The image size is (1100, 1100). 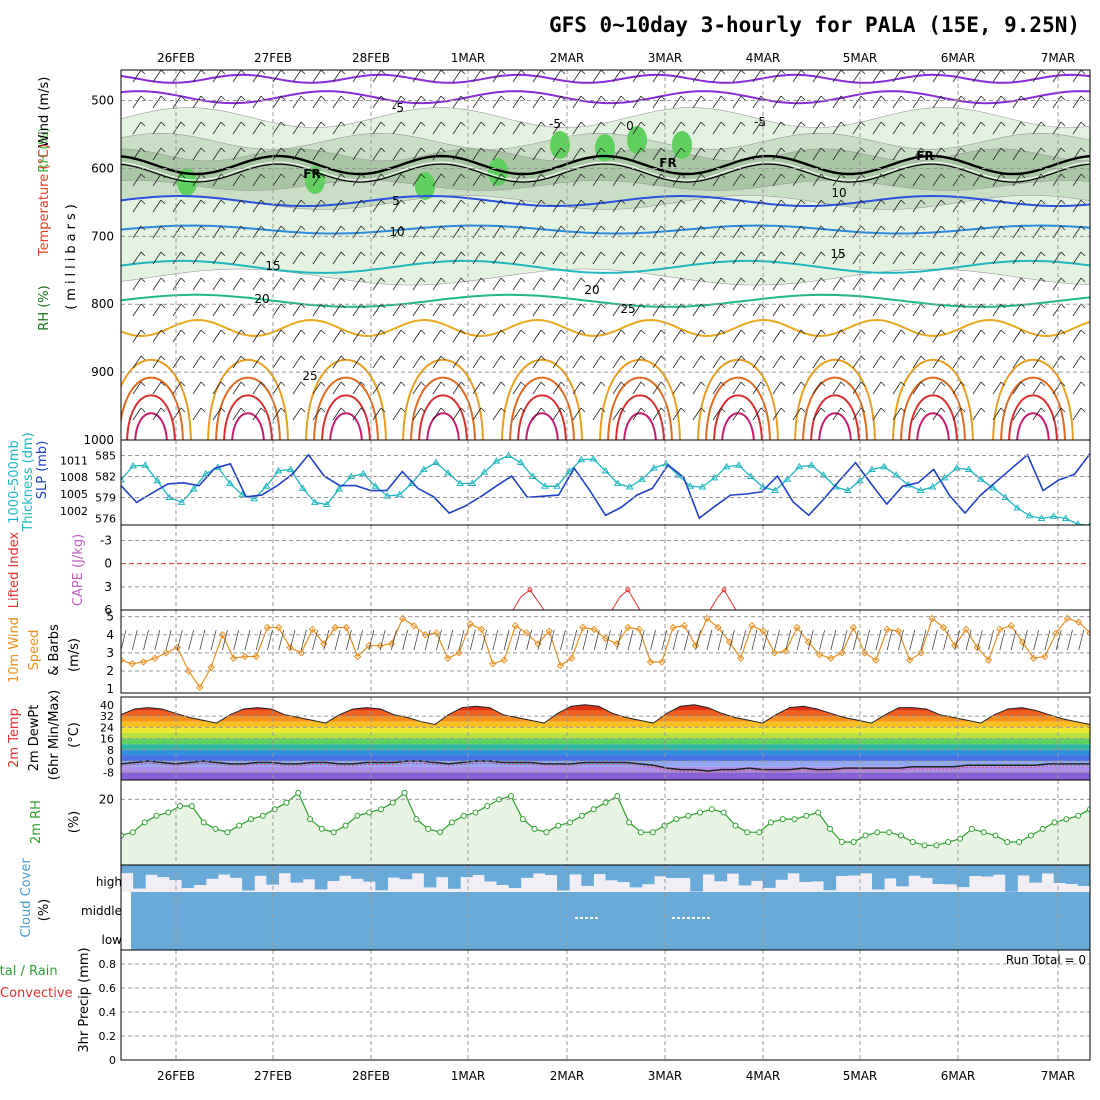 I want to click on thickness-ylabel-2: Thickness (dm), so click(x=28, y=482).